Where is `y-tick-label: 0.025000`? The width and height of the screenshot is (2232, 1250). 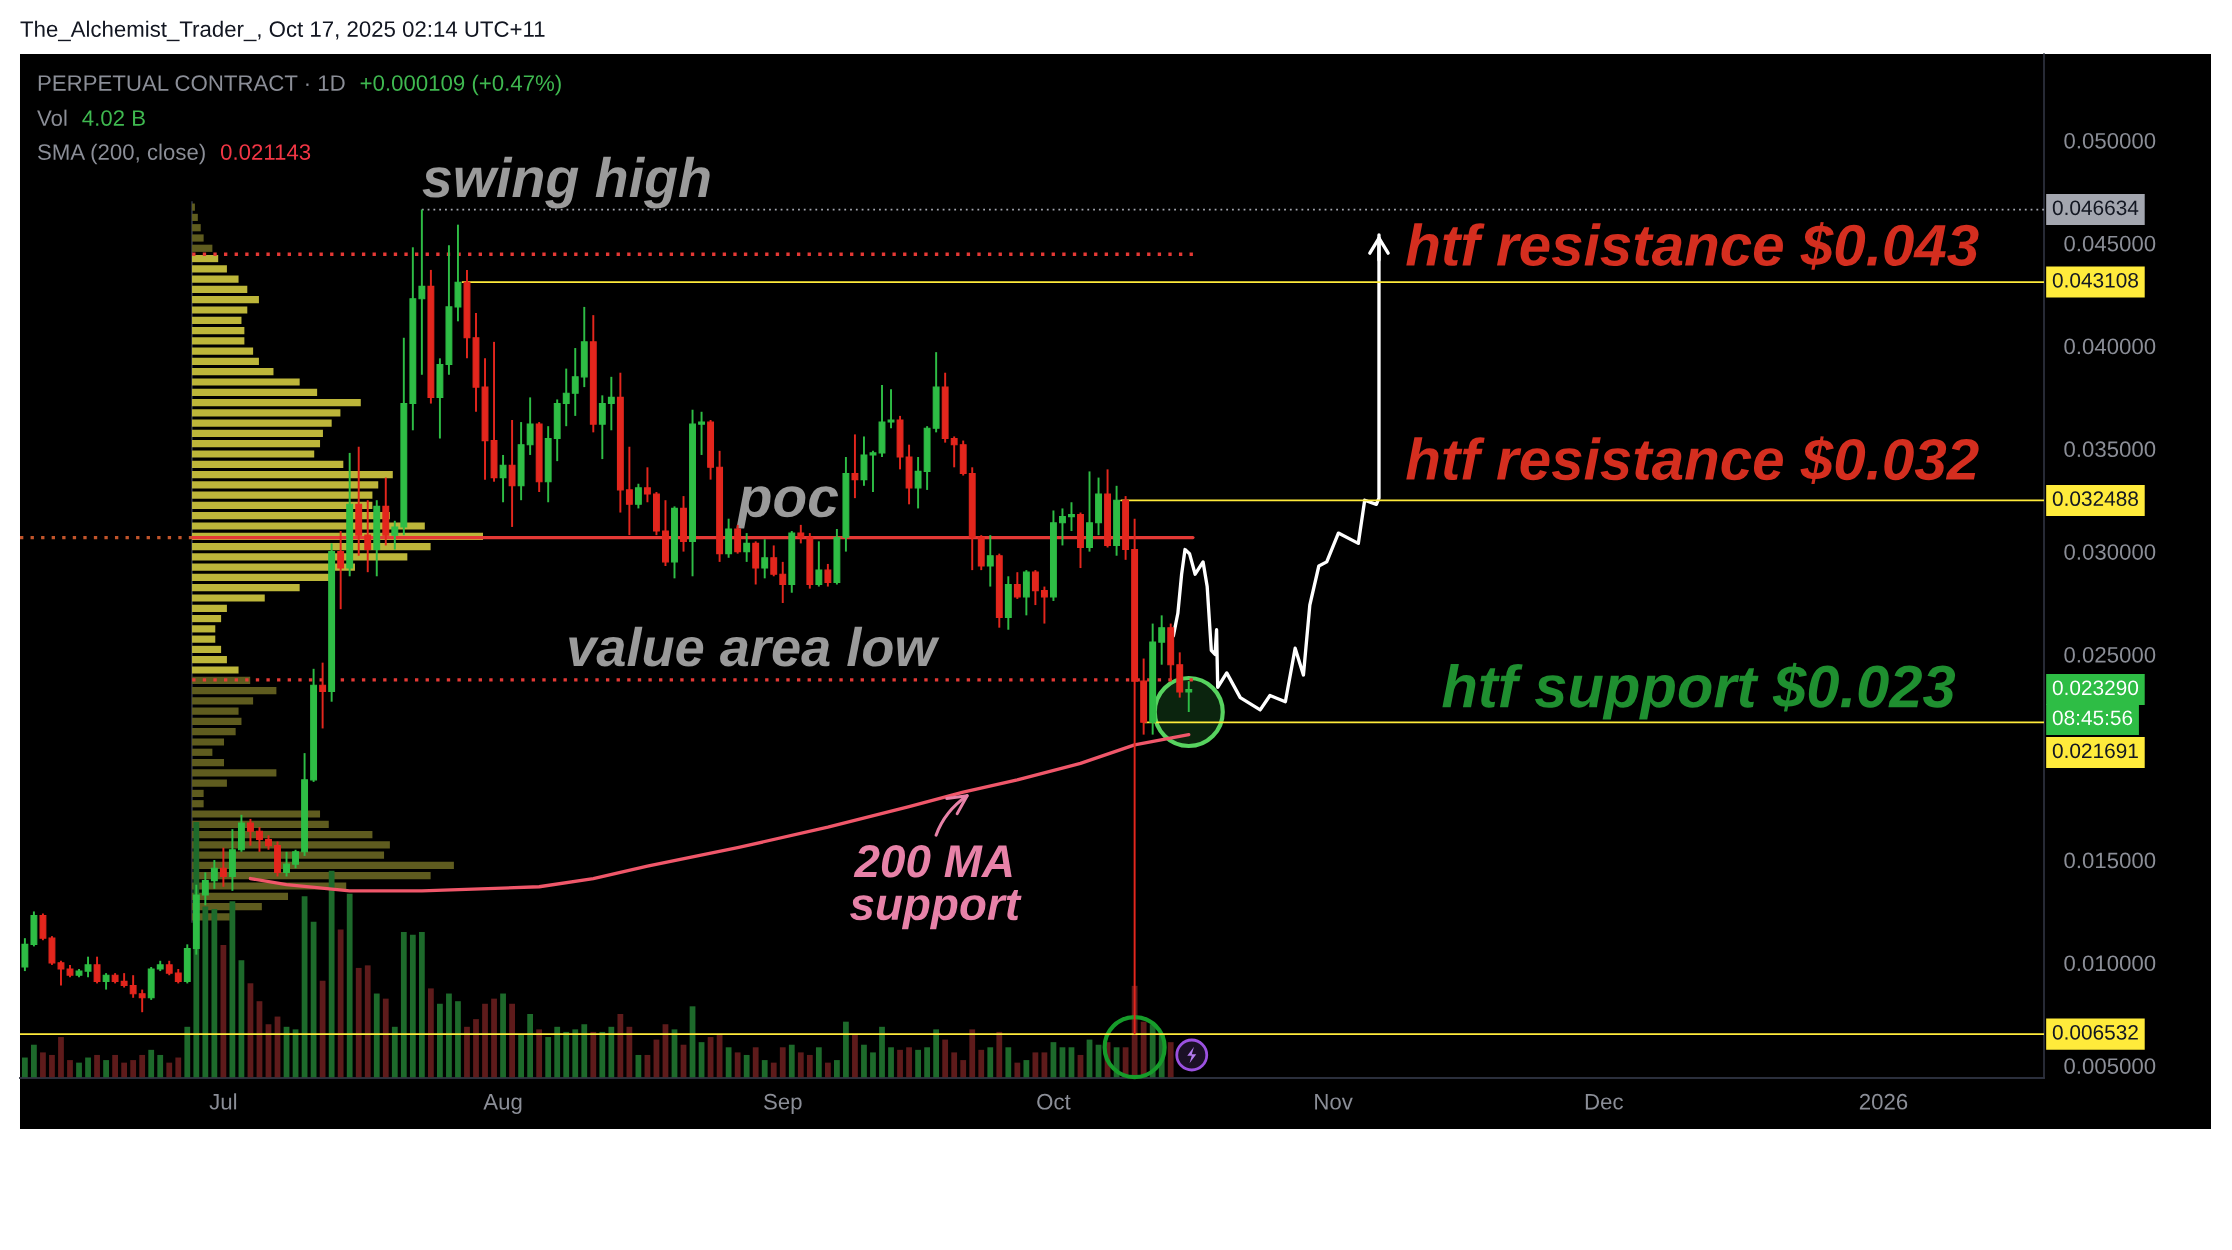
y-tick-label: 0.025000 is located at coordinates (2110, 654).